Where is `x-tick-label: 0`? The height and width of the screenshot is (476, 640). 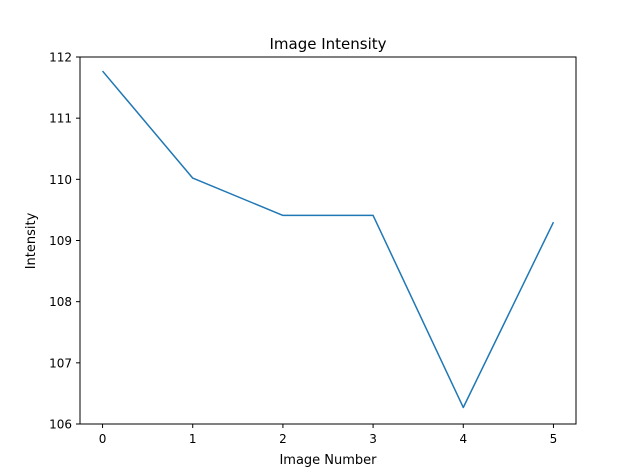
x-tick-label: 0 is located at coordinates (103, 439).